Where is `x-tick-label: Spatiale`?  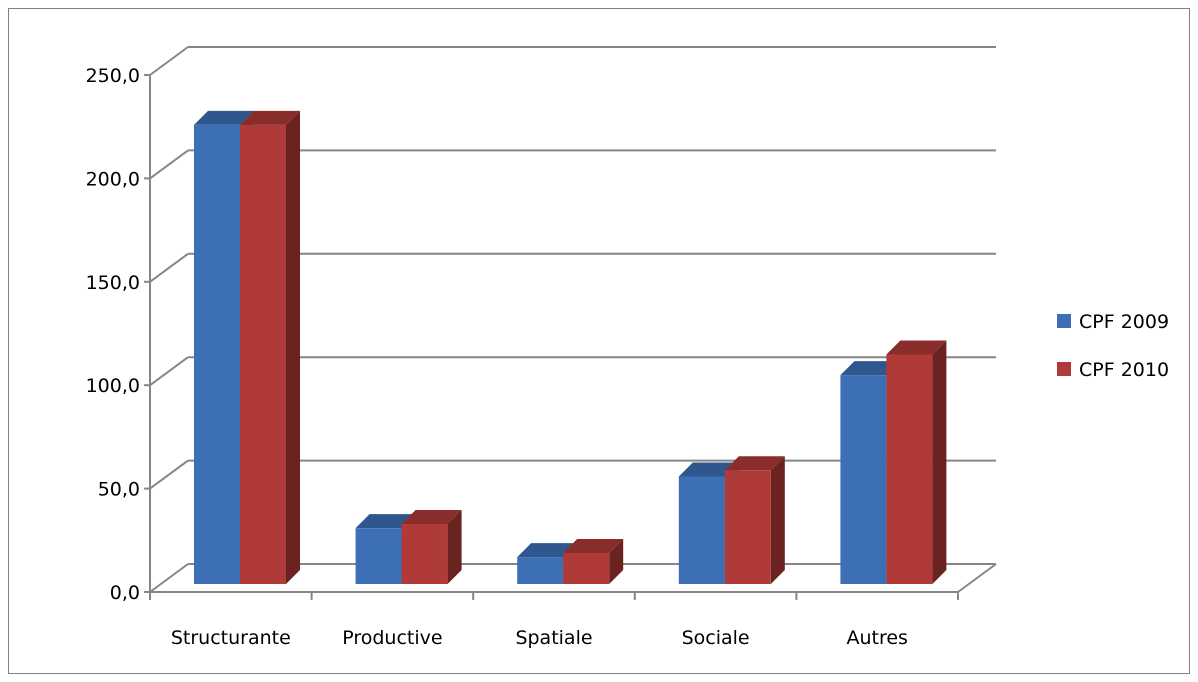 x-tick-label: Spatiale is located at coordinates (553, 638).